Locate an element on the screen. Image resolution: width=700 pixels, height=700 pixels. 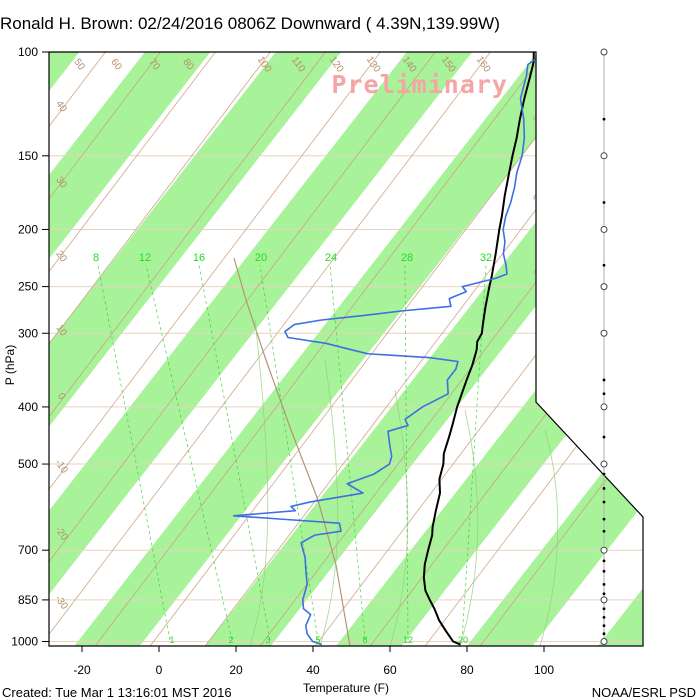
mixing-ratio-bottom-label: 8 is located at coordinates (364, 640).